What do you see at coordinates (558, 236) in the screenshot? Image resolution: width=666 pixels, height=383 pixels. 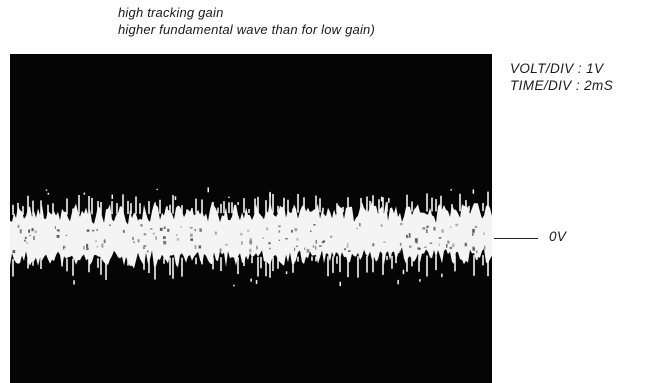 I see `zero-volt-label: 0V` at bounding box center [558, 236].